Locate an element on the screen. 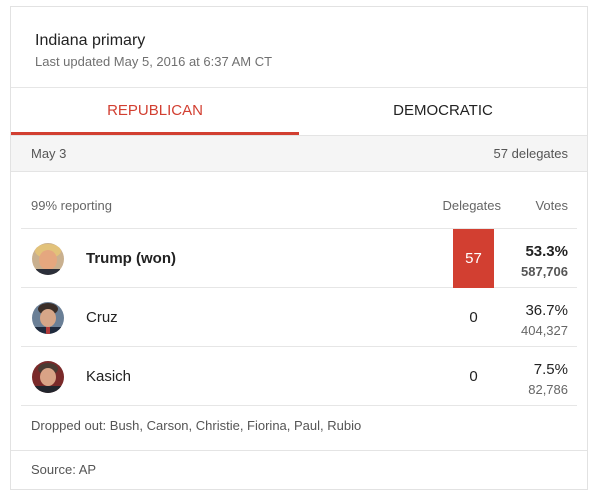 The width and height of the screenshot is (600, 493). vote-percent: 36.7% is located at coordinates (546, 310).